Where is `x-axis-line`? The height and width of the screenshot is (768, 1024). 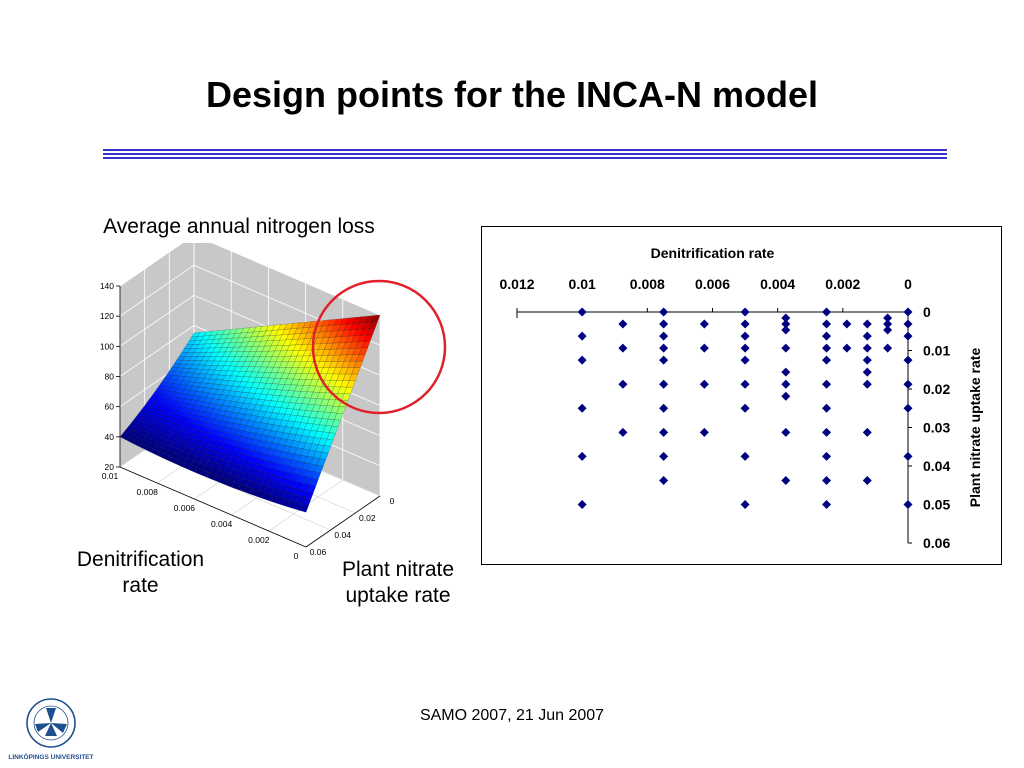
x-axis-line is located at coordinates (213, 507).